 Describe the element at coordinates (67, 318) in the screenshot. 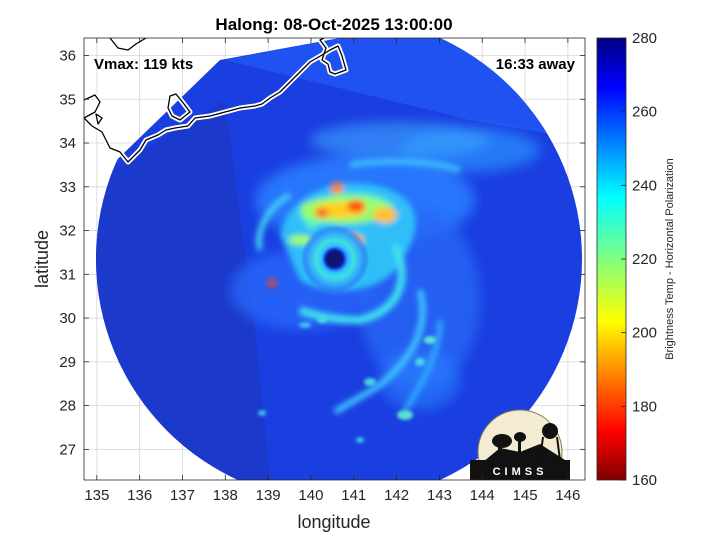

I see `y-tick-label: 30` at that location.